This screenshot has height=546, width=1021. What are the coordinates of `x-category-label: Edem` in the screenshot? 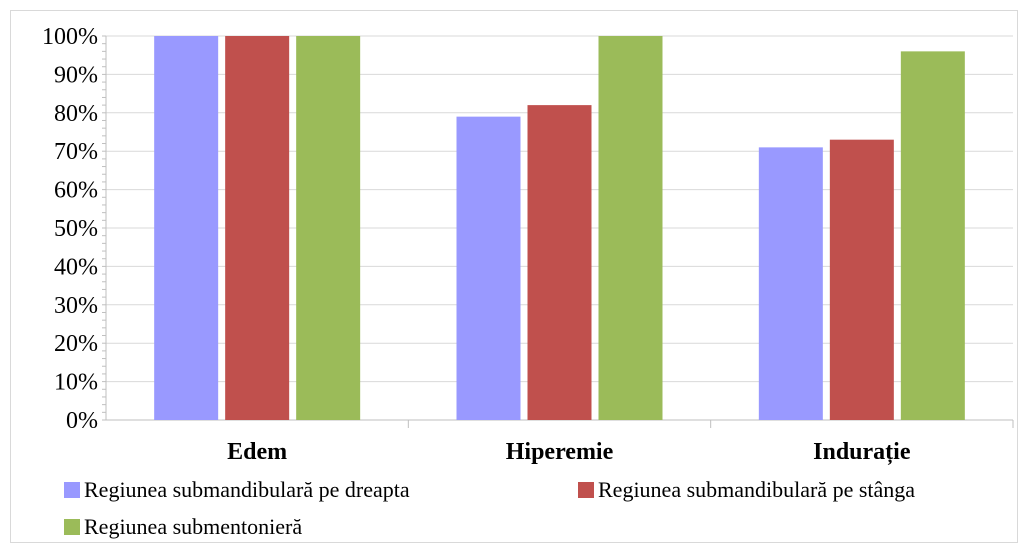 It's located at (257, 452).